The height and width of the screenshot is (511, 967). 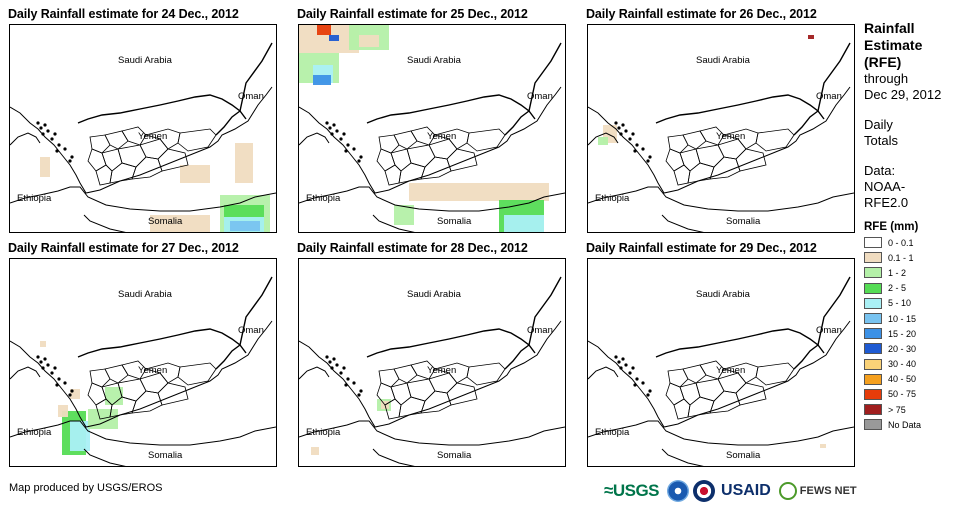 What do you see at coordinates (817, 491) in the screenshot?
I see `fews-net-logo: FEWS NET` at bounding box center [817, 491].